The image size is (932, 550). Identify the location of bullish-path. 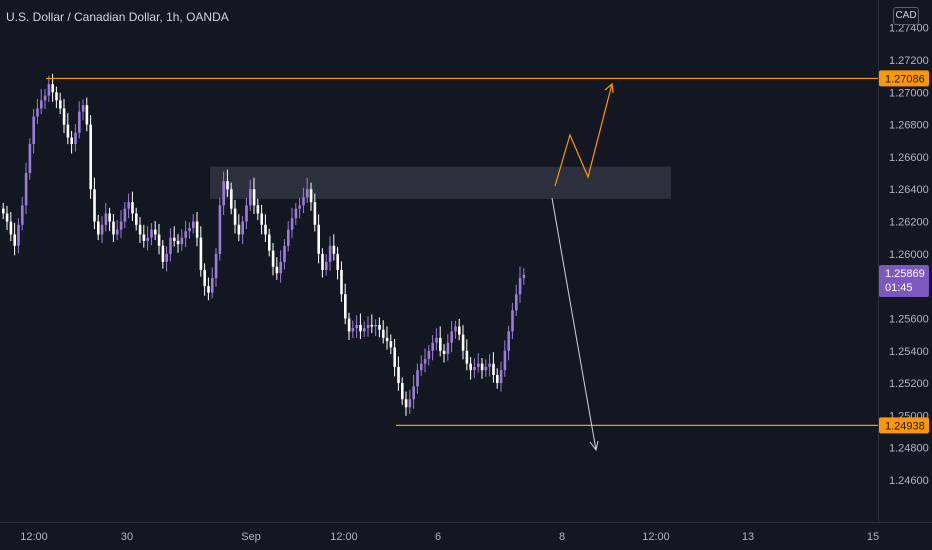
(583, 135).